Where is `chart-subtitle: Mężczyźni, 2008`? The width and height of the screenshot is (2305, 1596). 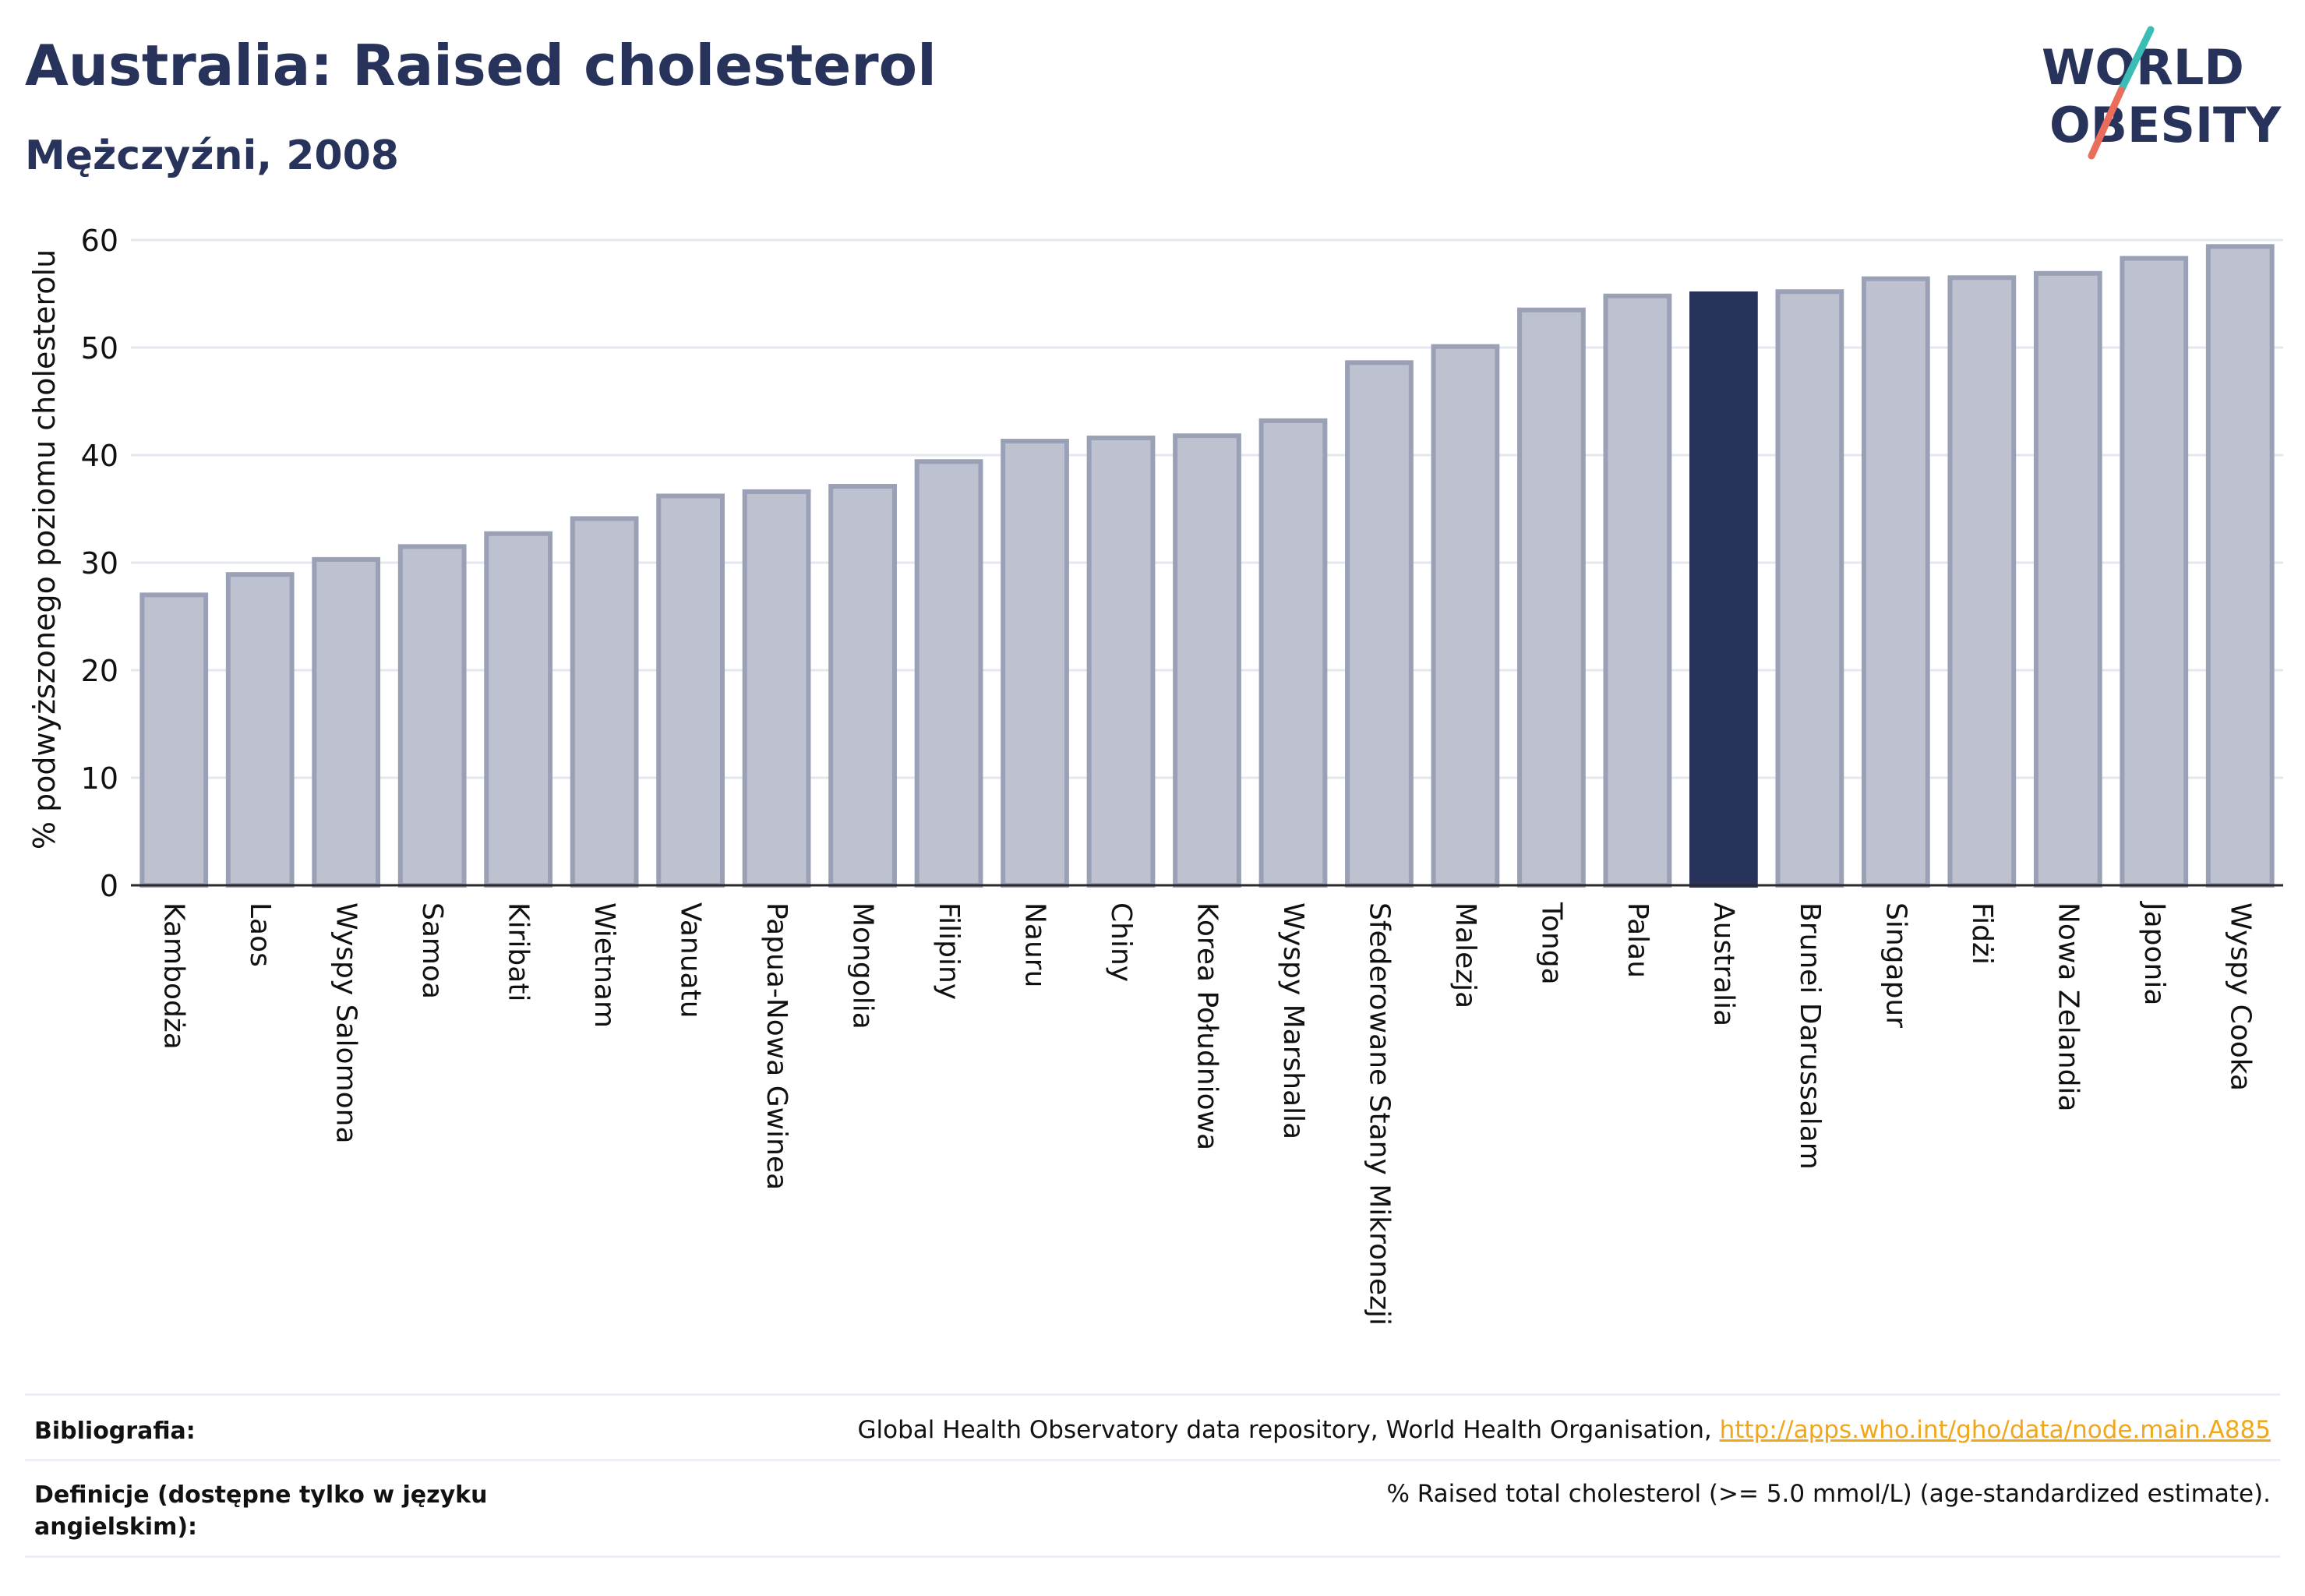 chart-subtitle: Mężczyźni, 2008 is located at coordinates (212, 155).